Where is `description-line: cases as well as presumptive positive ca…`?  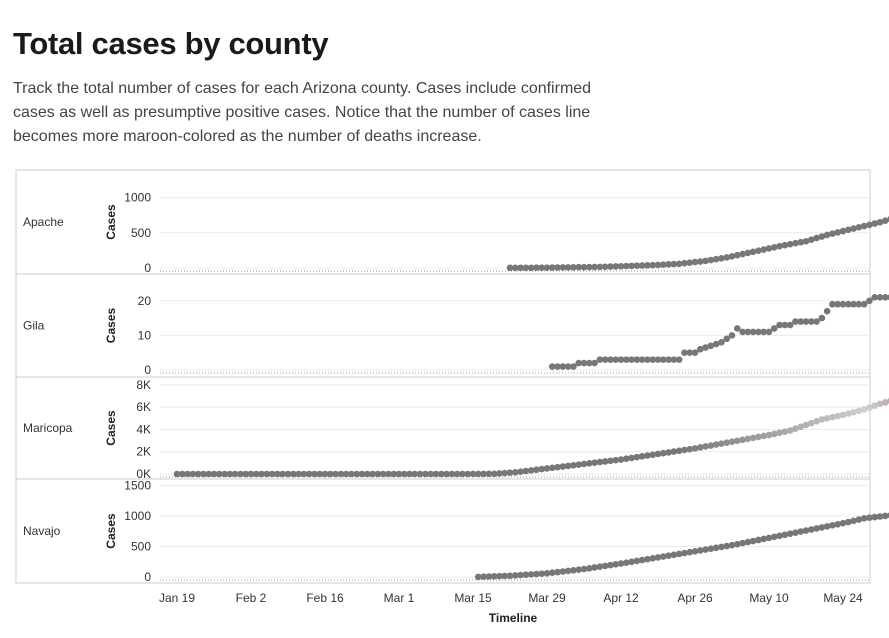
description-line: cases as well as presumptive positive ca… is located at coordinates (302, 112).